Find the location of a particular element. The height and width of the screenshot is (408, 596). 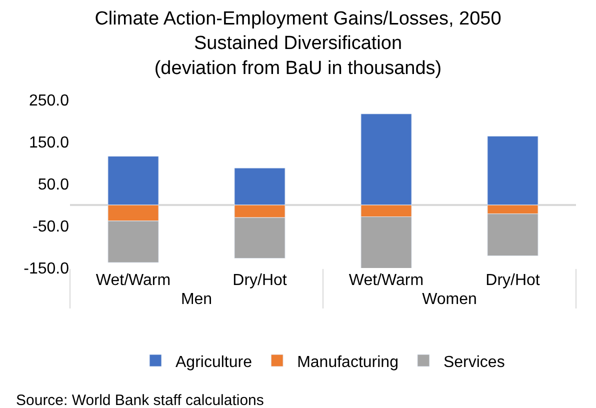

y-tick-label: 250.0 is located at coordinates (49, 101).